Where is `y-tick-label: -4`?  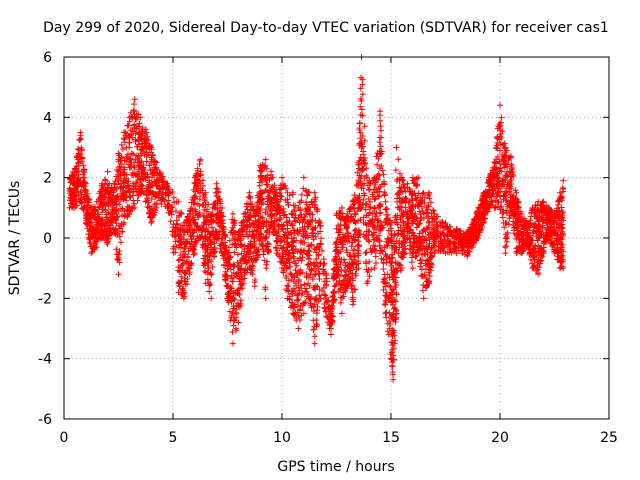
y-tick-label: -4 is located at coordinates (45, 360).